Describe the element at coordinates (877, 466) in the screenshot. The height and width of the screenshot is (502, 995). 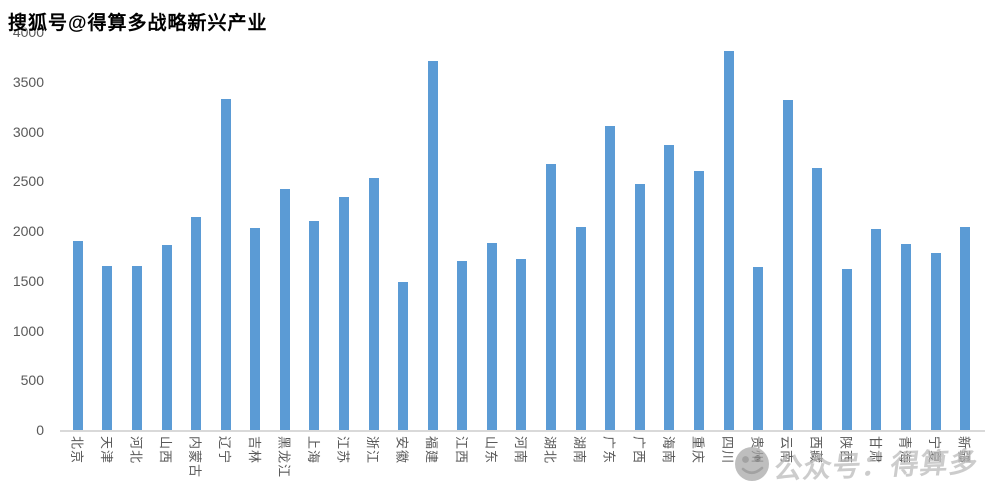
I see `x-label-cell: 甘肃` at that location.